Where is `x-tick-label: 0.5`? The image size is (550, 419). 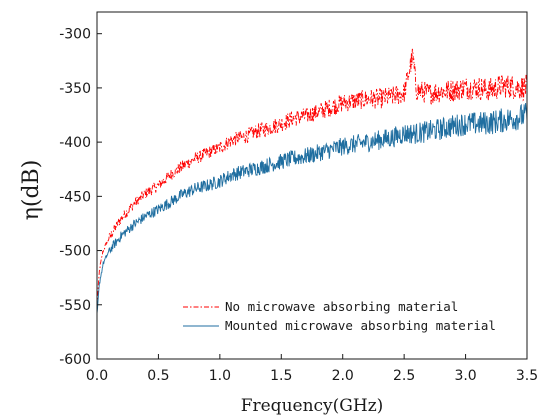
x-tick-label: 0.5 is located at coordinates (158, 376).